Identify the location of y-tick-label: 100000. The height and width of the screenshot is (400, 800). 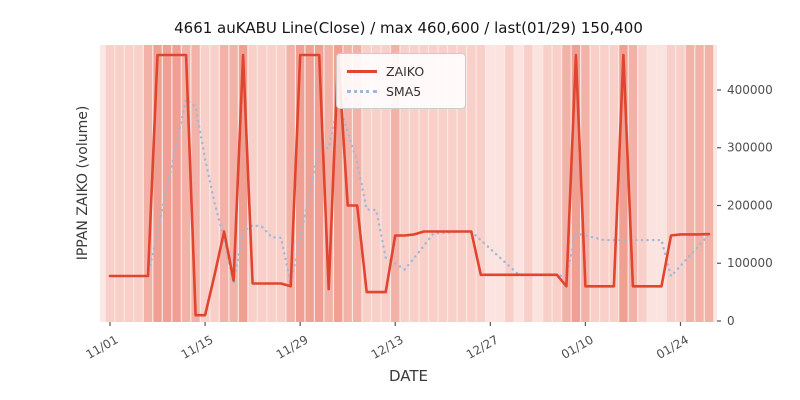
(750, 263).